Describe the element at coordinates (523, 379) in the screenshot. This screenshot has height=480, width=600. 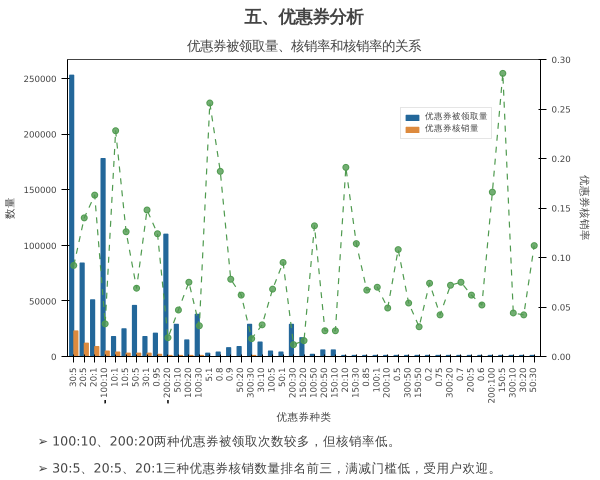
I see `x-tick-label: 30:20` at that location.